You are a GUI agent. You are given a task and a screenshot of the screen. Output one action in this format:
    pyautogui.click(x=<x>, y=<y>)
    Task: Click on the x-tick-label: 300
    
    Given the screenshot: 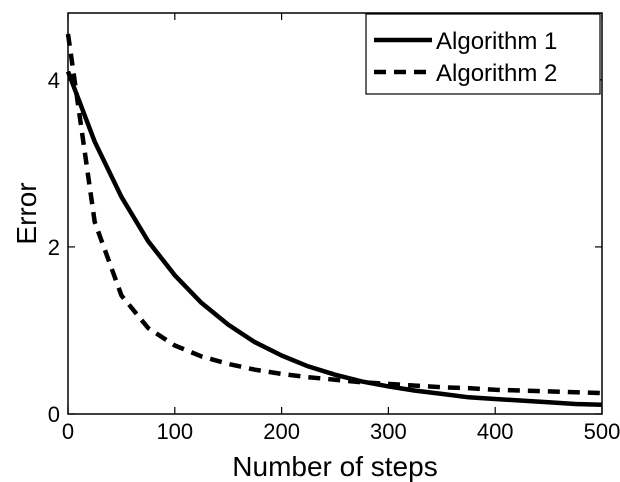 What is the action you would take?
    pyautogui.click(x=388, y=431)
    